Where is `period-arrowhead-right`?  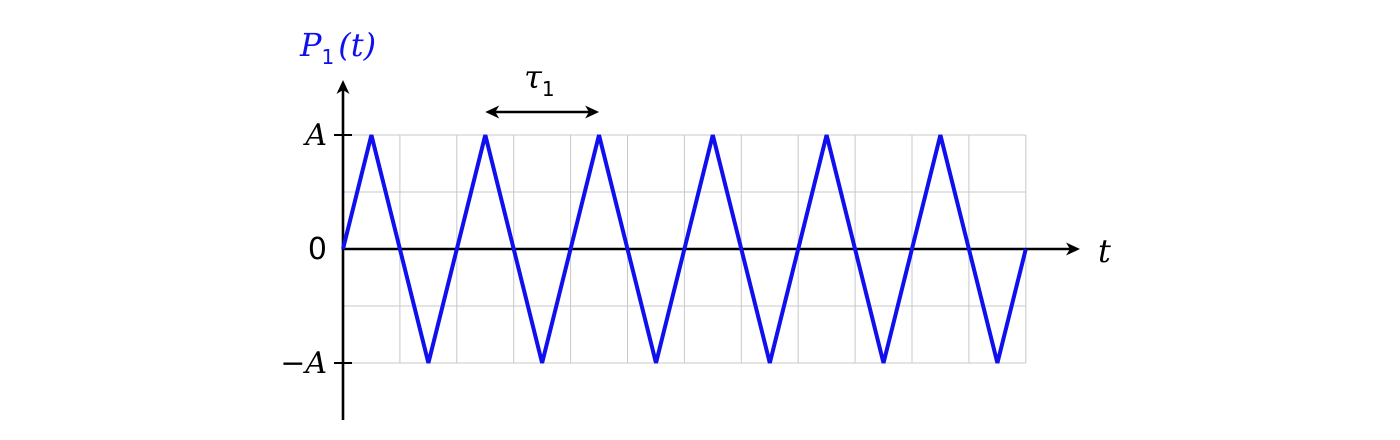
period-arrowhead-right is located at coordinates (592, 112).